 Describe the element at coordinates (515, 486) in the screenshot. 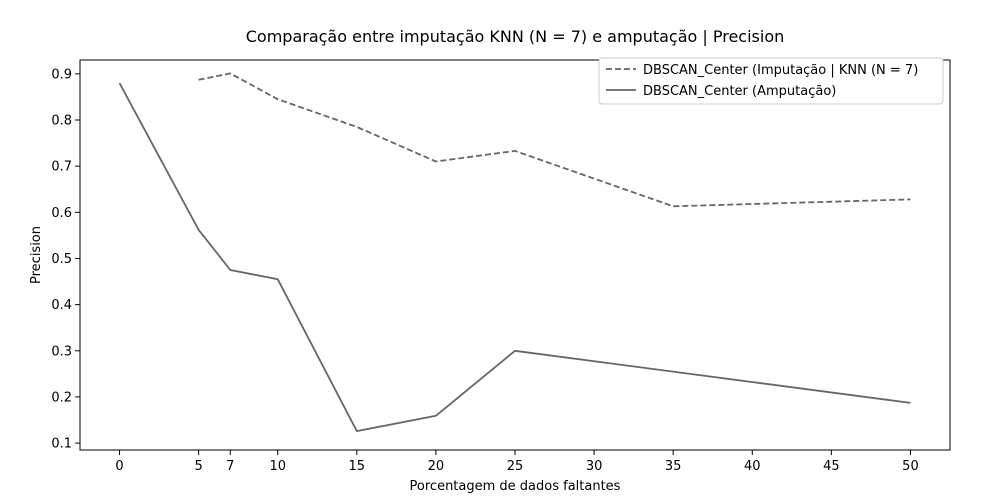

I see `x-axis-label: Porcentagem de dados faltantes` at that location.